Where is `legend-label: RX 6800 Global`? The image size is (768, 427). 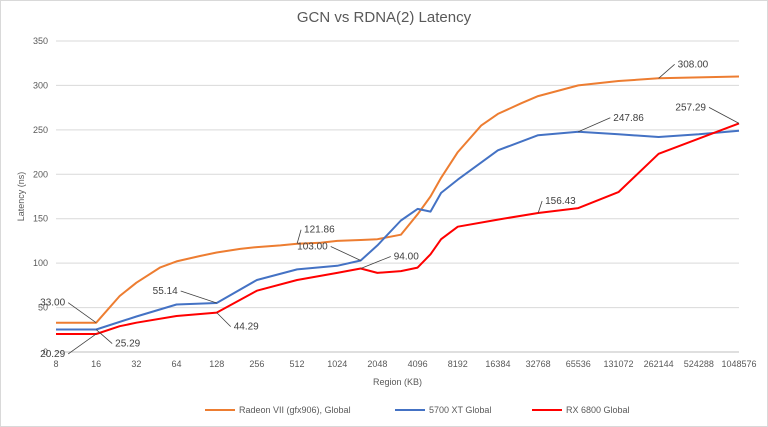
legend-label: RX 6800 Global is located at coordinates (598, 410).